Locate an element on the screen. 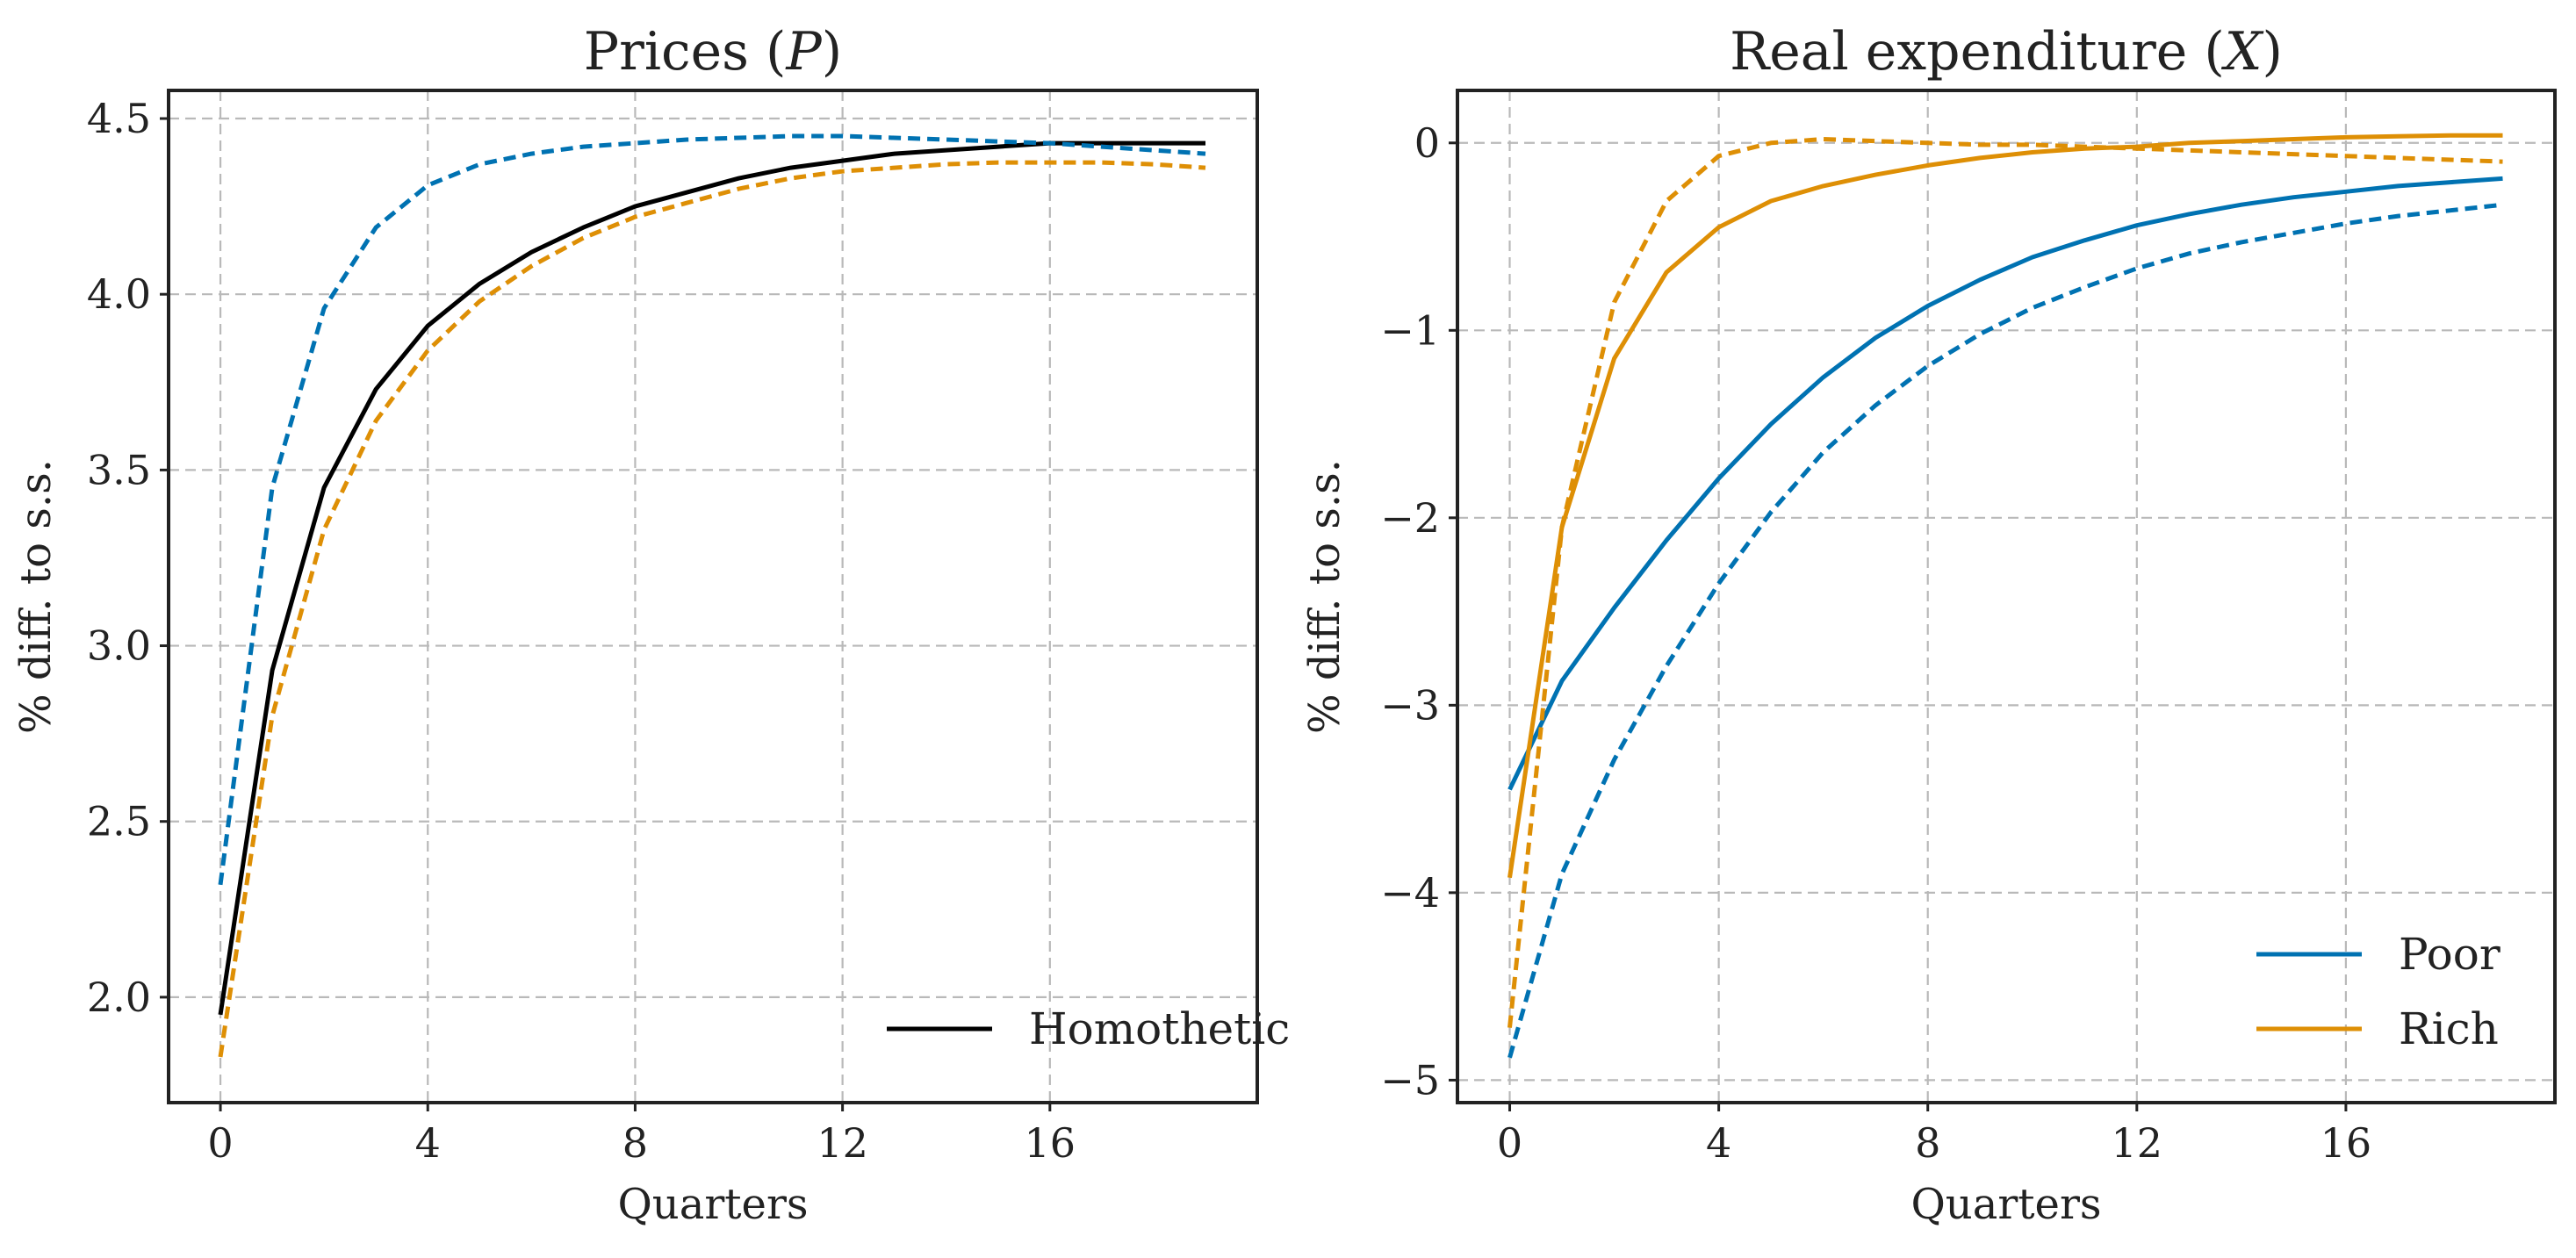 The height and width of the screenshot is (1258, 2576). prices-x-axis-label: Quarters is located at coordinates (712, 1204).